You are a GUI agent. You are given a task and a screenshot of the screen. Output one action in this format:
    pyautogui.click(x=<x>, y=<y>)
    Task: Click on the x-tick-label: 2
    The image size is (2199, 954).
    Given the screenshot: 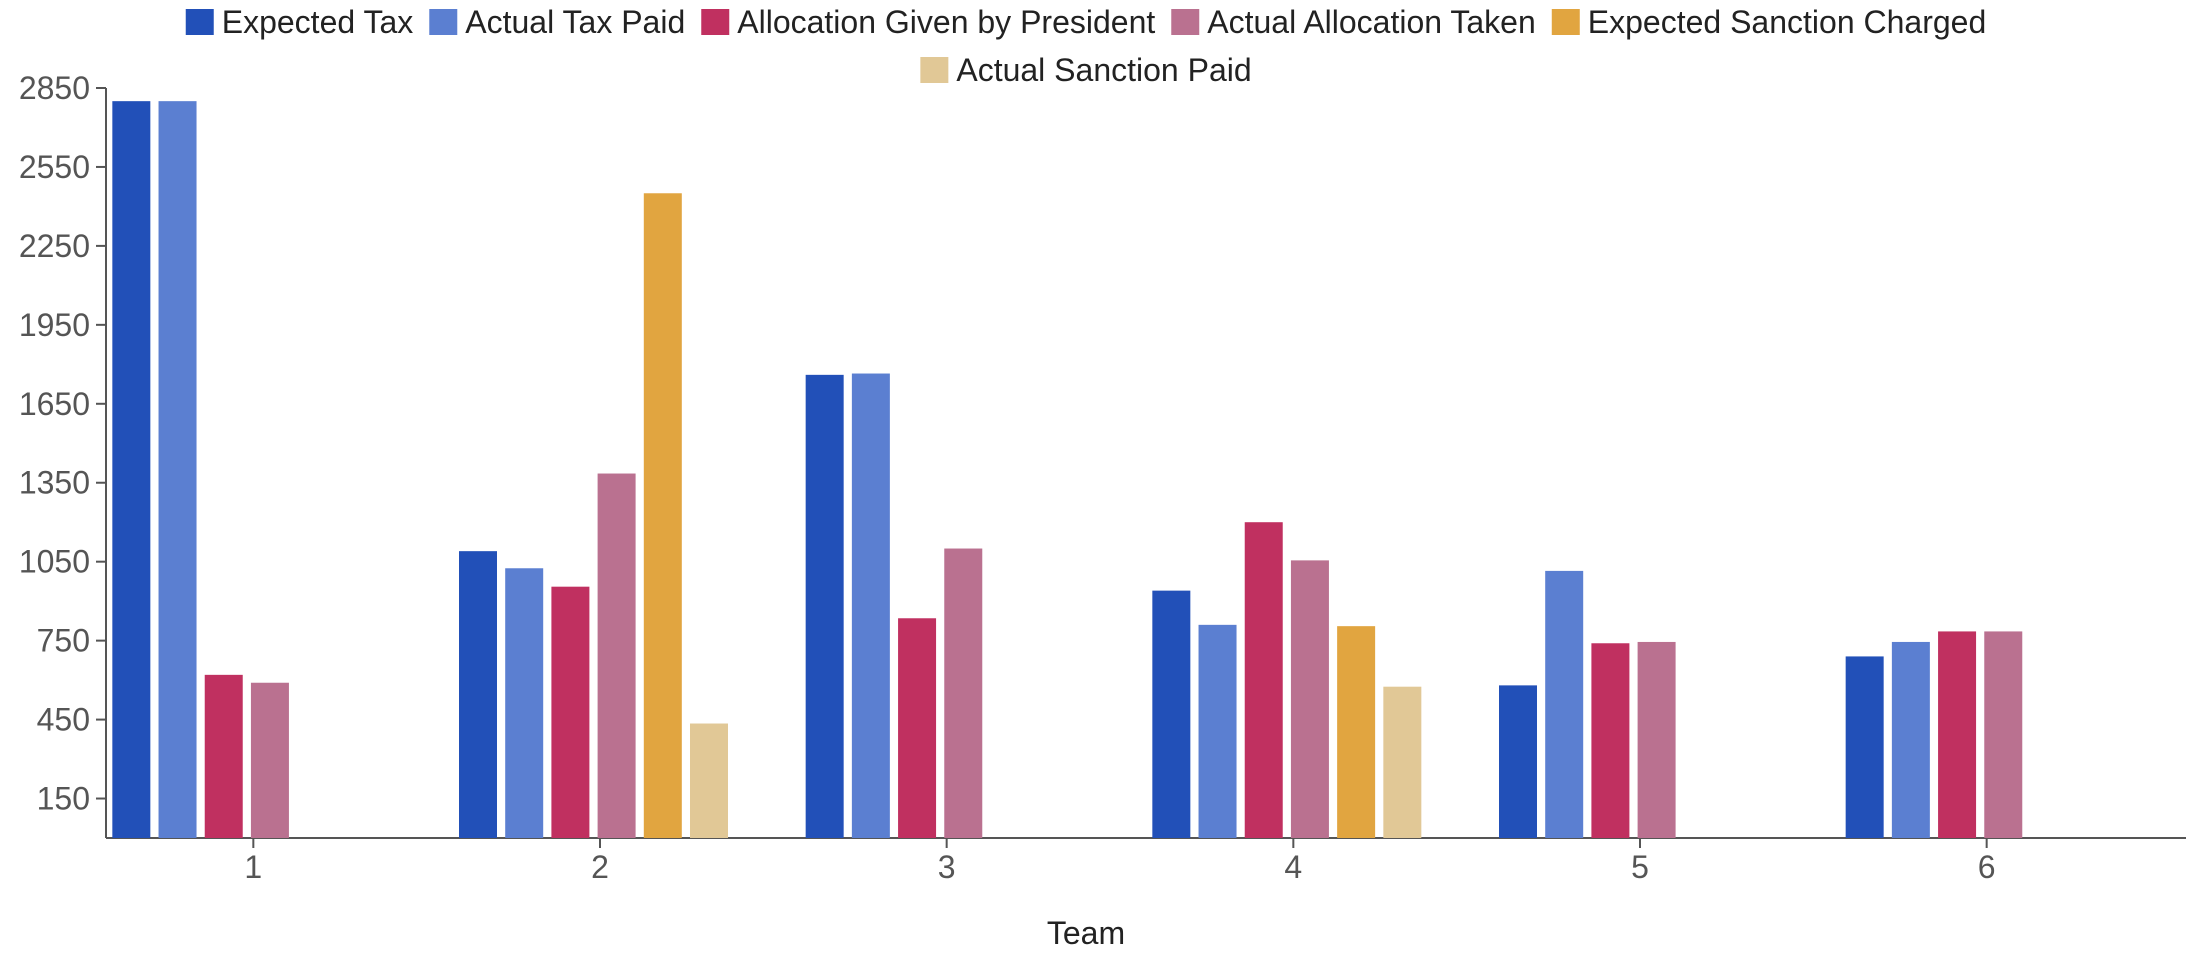 What is the action you would take?
    pyautogui.click(x=600, y=867)
    